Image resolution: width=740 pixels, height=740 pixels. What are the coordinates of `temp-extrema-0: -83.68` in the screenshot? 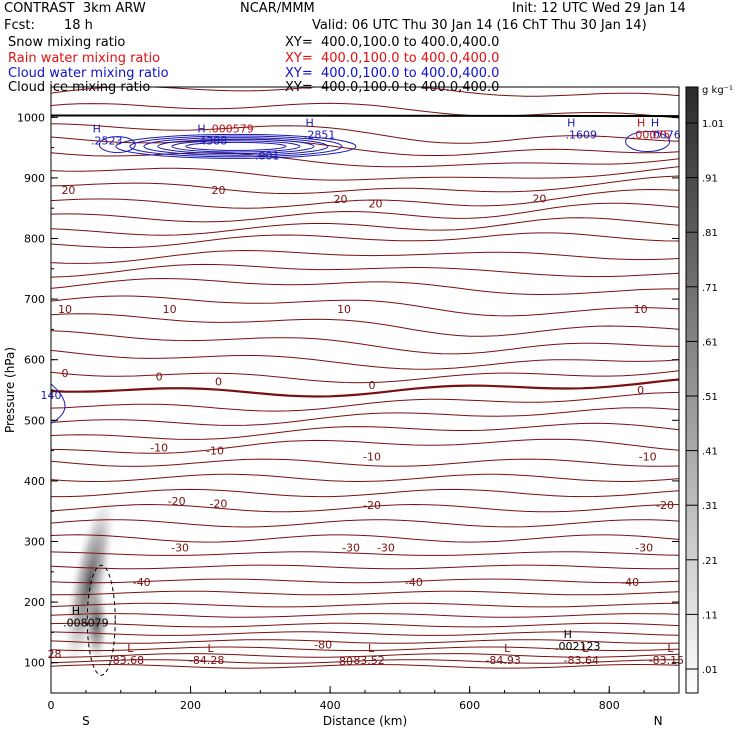 It's located at (126, 660).